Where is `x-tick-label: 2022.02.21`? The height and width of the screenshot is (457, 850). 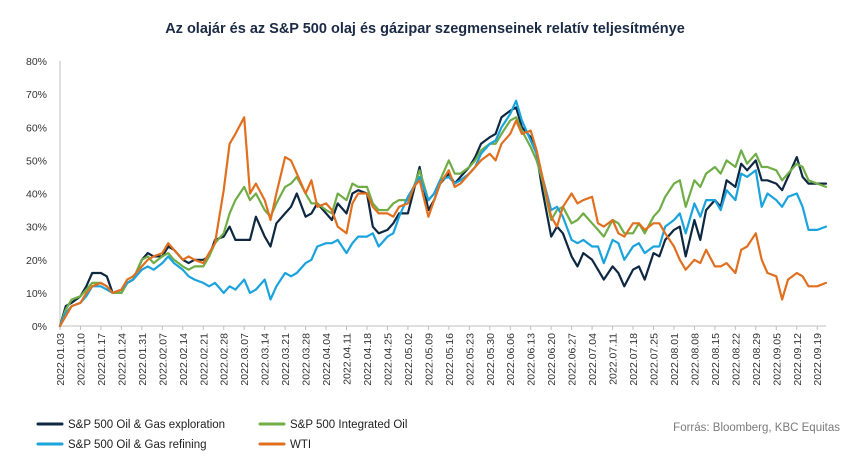 x-tick-label: 2022.02.21 is located at coordinates (204, 359).